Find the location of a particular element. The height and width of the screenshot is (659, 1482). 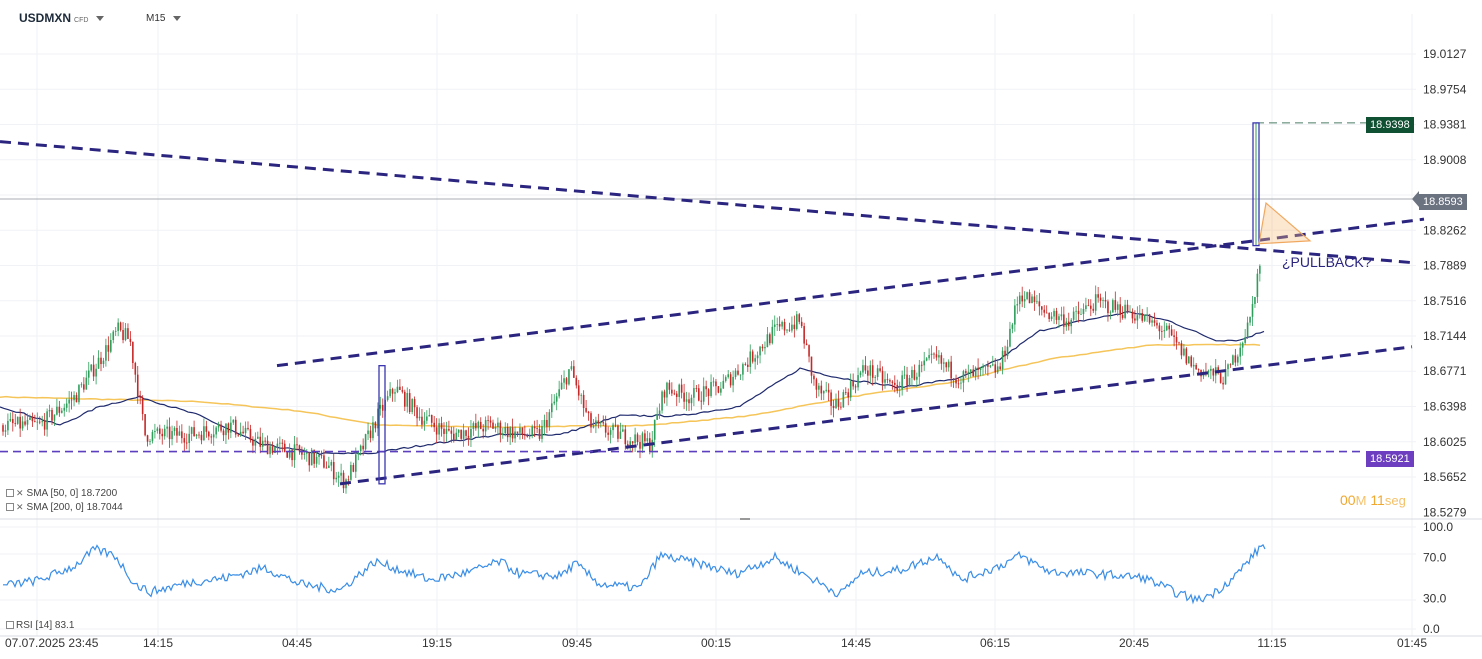

rsi-legend-value: 83.1 is located at coordinates (64, 625).